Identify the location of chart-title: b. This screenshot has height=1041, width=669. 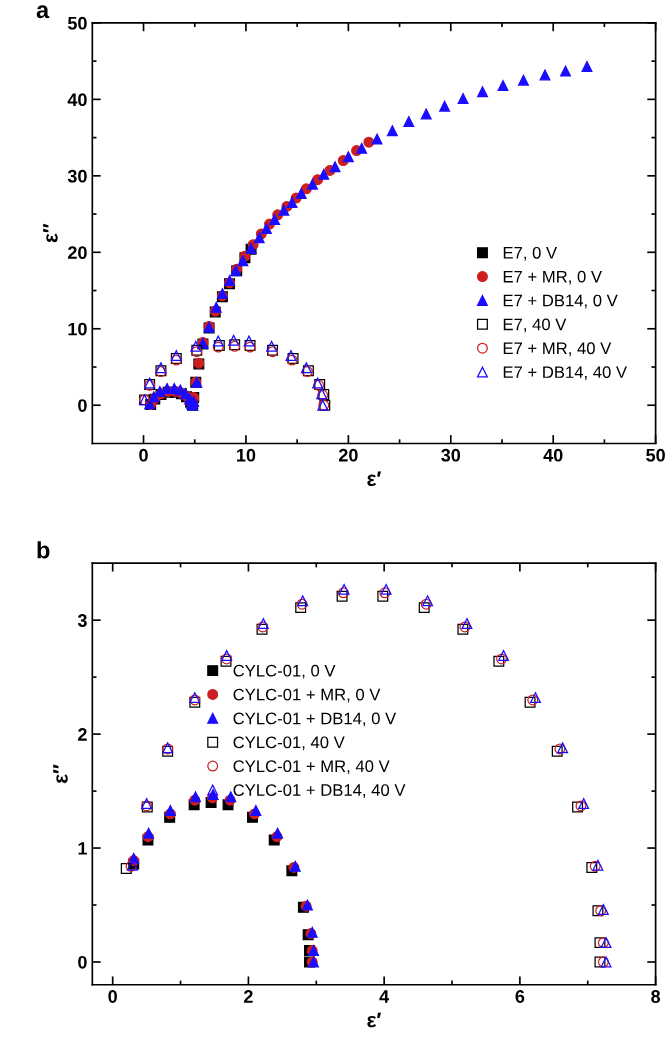
(43, 550).